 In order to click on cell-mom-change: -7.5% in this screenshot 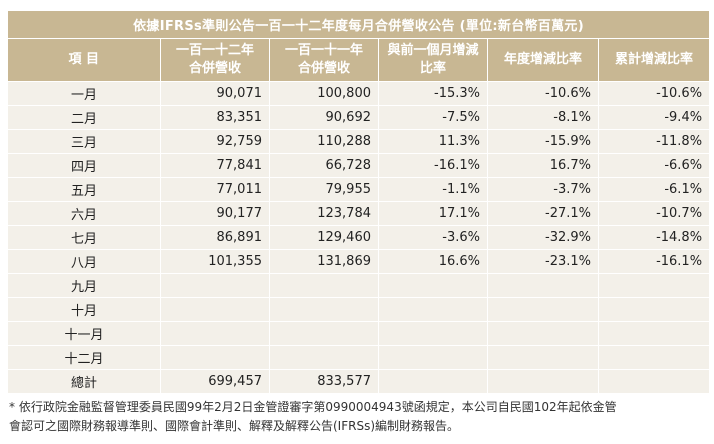, I will do `click(433, 117)`.